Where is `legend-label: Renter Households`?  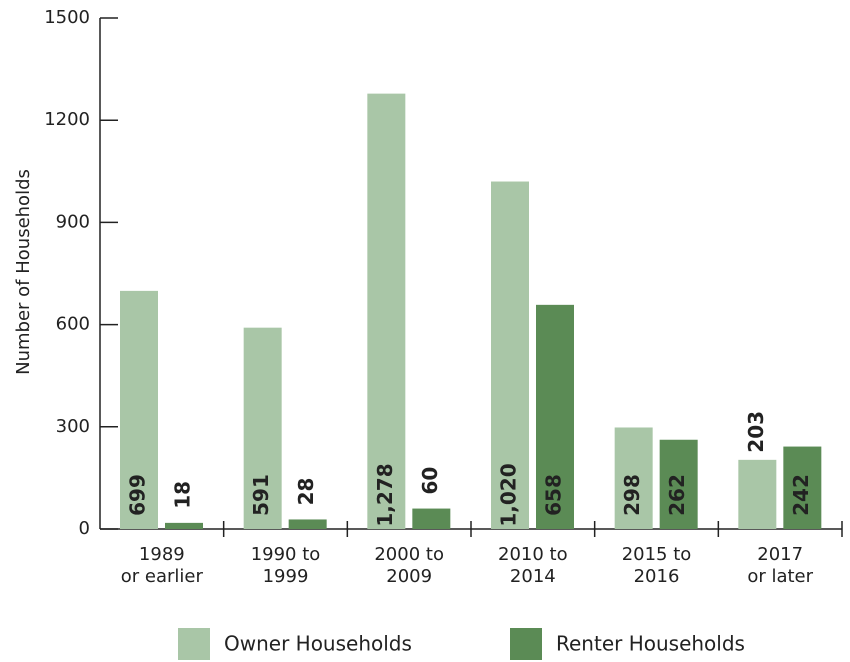
legend-label: Renter Households is located at coordinates (650, 644).